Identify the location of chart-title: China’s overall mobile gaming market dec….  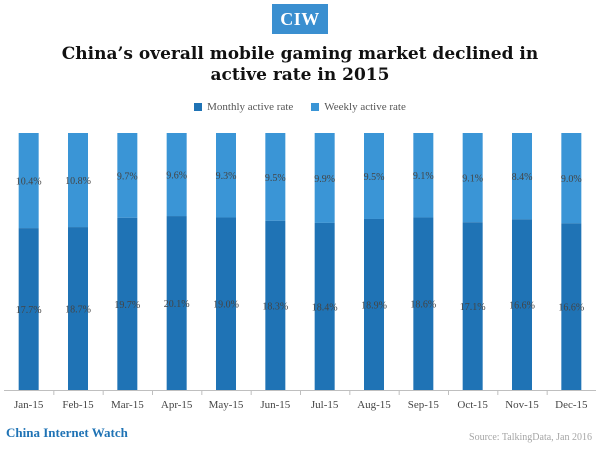
(300, 65).